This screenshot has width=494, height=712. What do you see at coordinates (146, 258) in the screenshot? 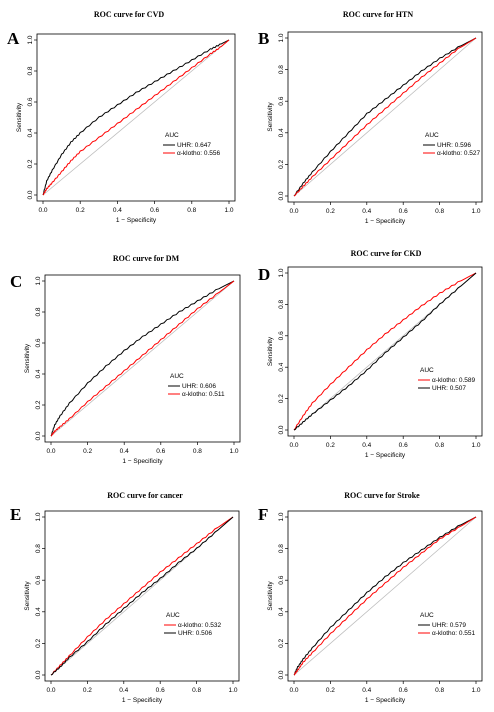
I see `chart-title: ROC curve for DM` at bounding box center [146, 258].